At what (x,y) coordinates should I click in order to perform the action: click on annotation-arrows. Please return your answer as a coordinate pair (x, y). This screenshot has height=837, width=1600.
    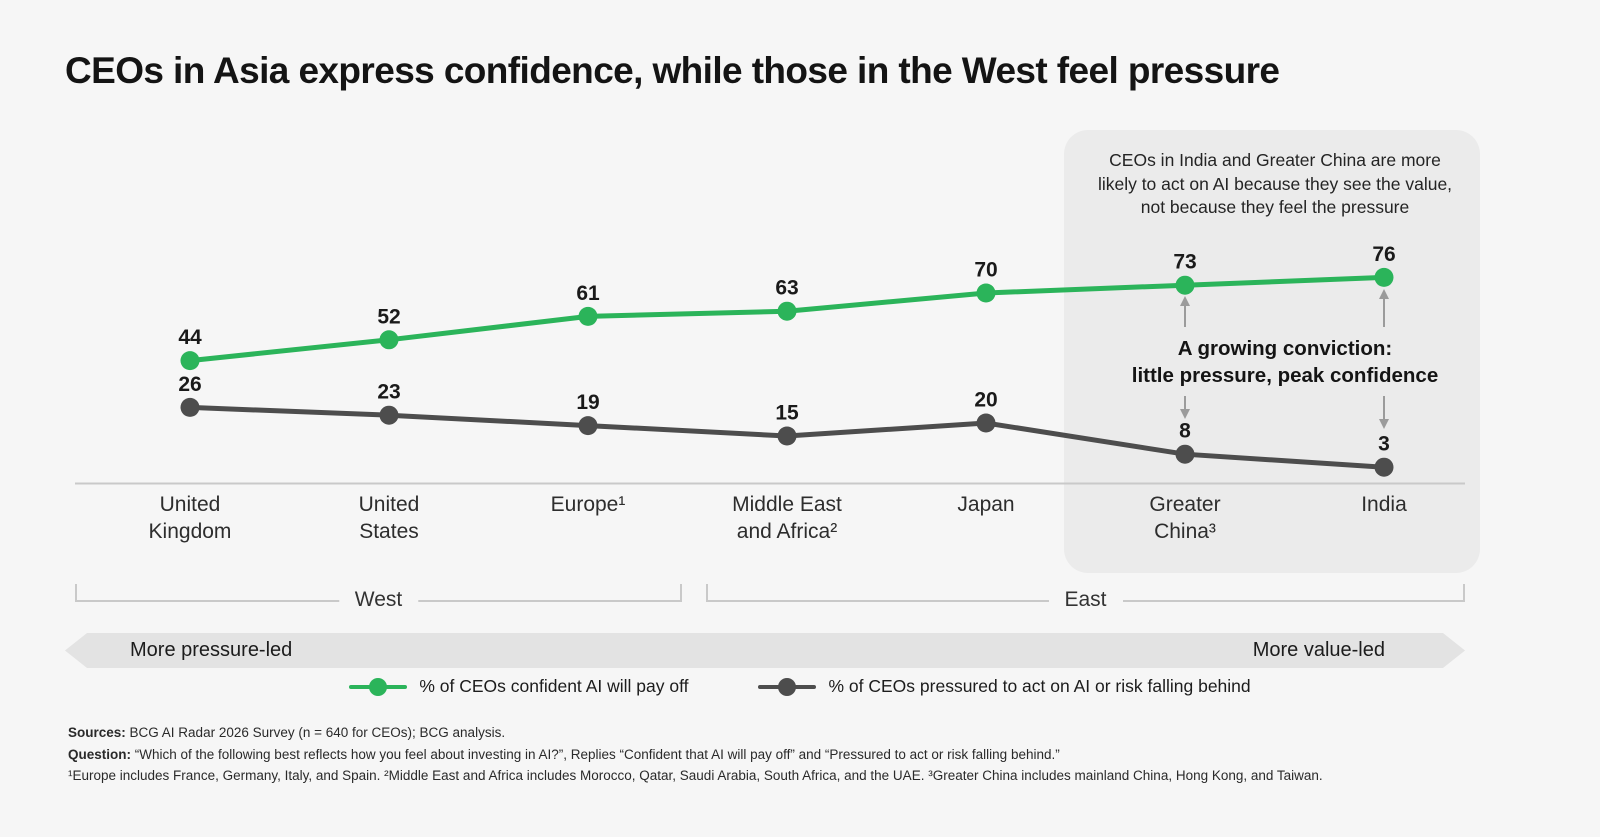
    Looking at the image, I should click on (1284, 359).